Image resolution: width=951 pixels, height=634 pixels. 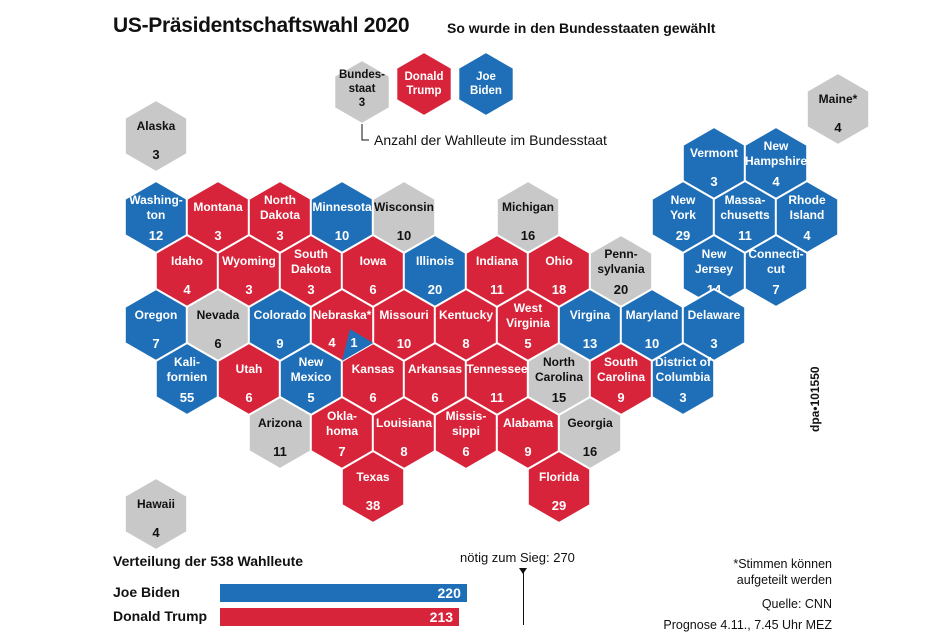 What do you see at coordinates (187, 362) in the screenshot?
I see `state-name: Kali-` at bounding box center [187, 362].